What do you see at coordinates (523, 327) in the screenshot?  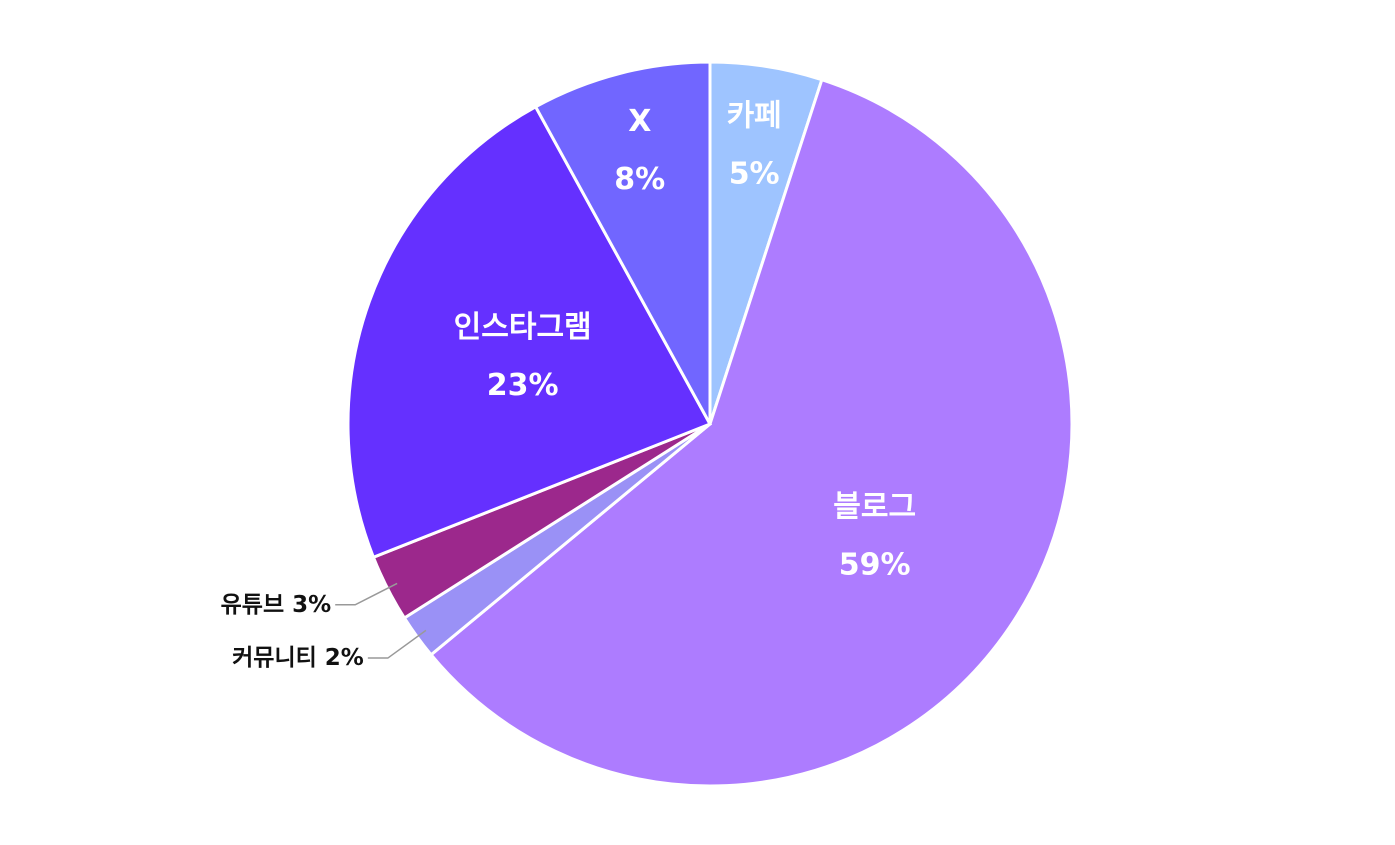 I see `slice-label: 인스타그램` at bounding box center [523, 327].